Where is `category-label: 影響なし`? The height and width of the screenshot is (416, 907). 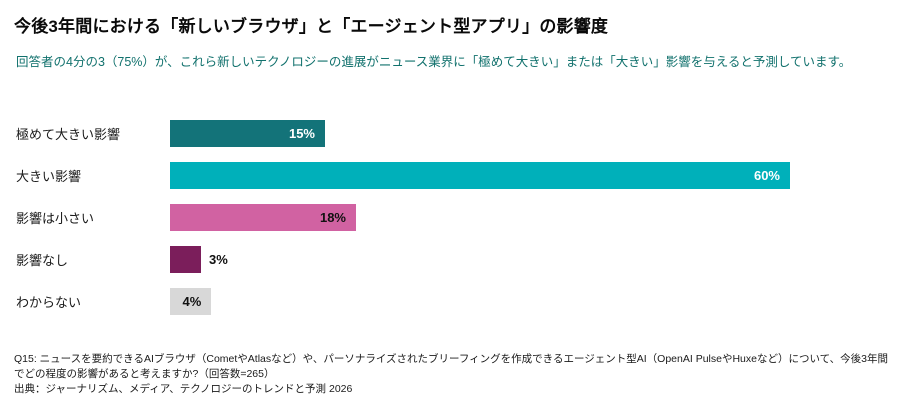
category-label: 影響なし is located at coordinates (42, 260).